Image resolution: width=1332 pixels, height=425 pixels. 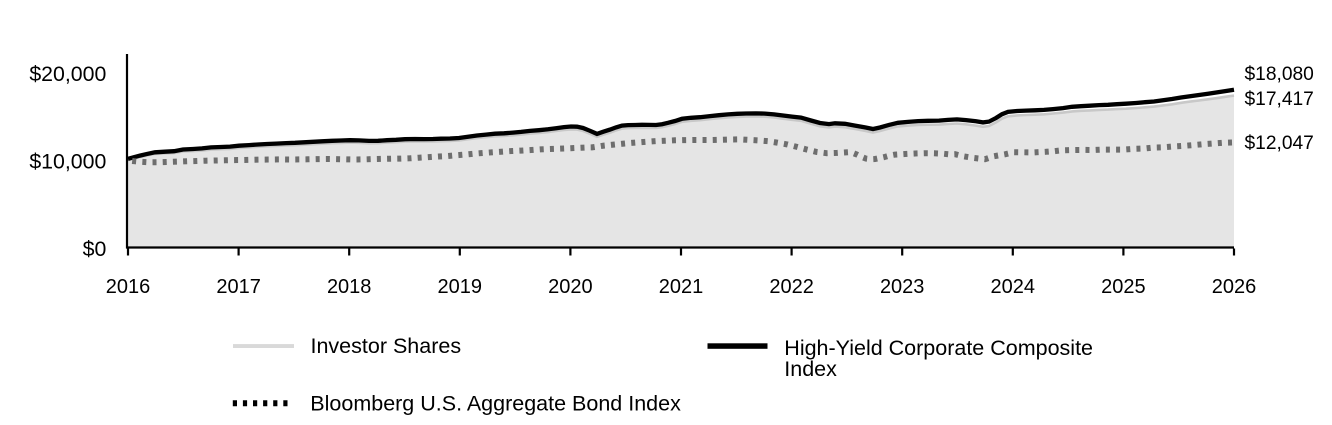 What do you see at coordinates (1279, 99) in the screenshot?
I see `svg-text: $17,417` at bounding box center [1279, 99].